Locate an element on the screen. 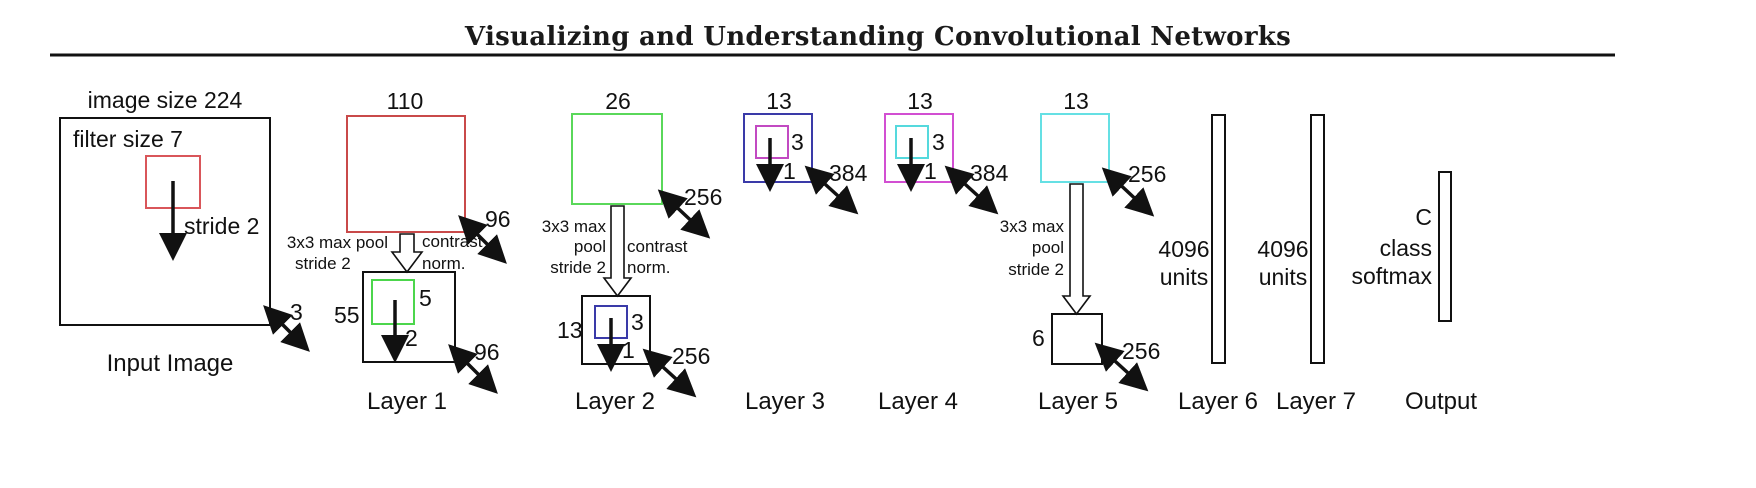 This screenshot has width=1756, height=488. layer2-pool-label-3: stride 2 is located at coordinates (578, 267).